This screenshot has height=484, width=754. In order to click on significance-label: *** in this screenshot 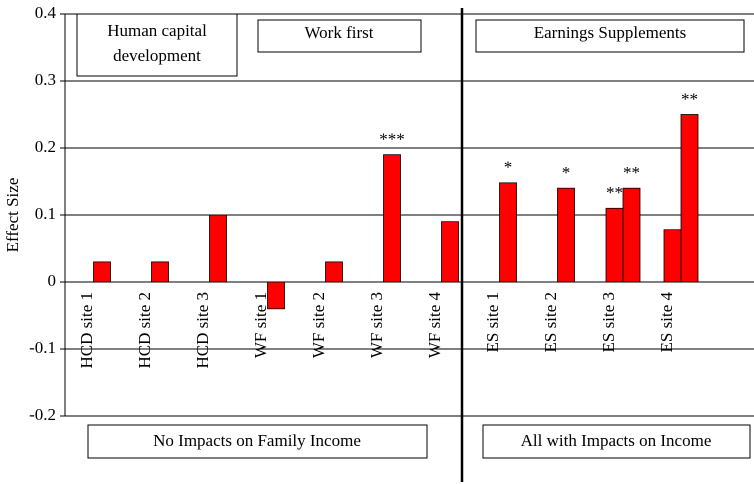, I will do `click(392, 139)`.